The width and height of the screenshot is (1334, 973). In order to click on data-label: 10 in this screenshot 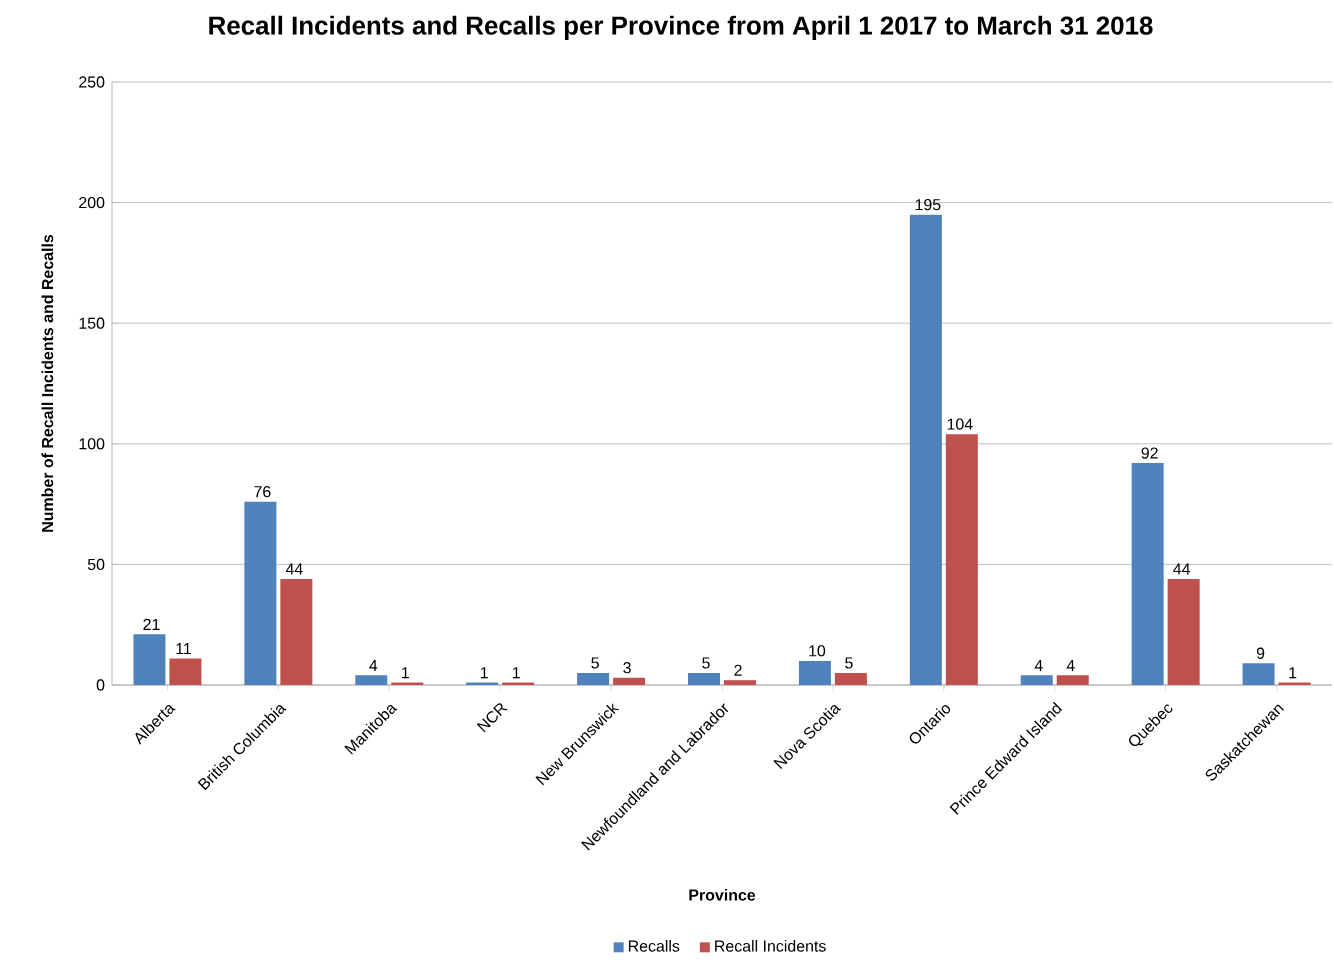, I will do `click(817, 651)`.